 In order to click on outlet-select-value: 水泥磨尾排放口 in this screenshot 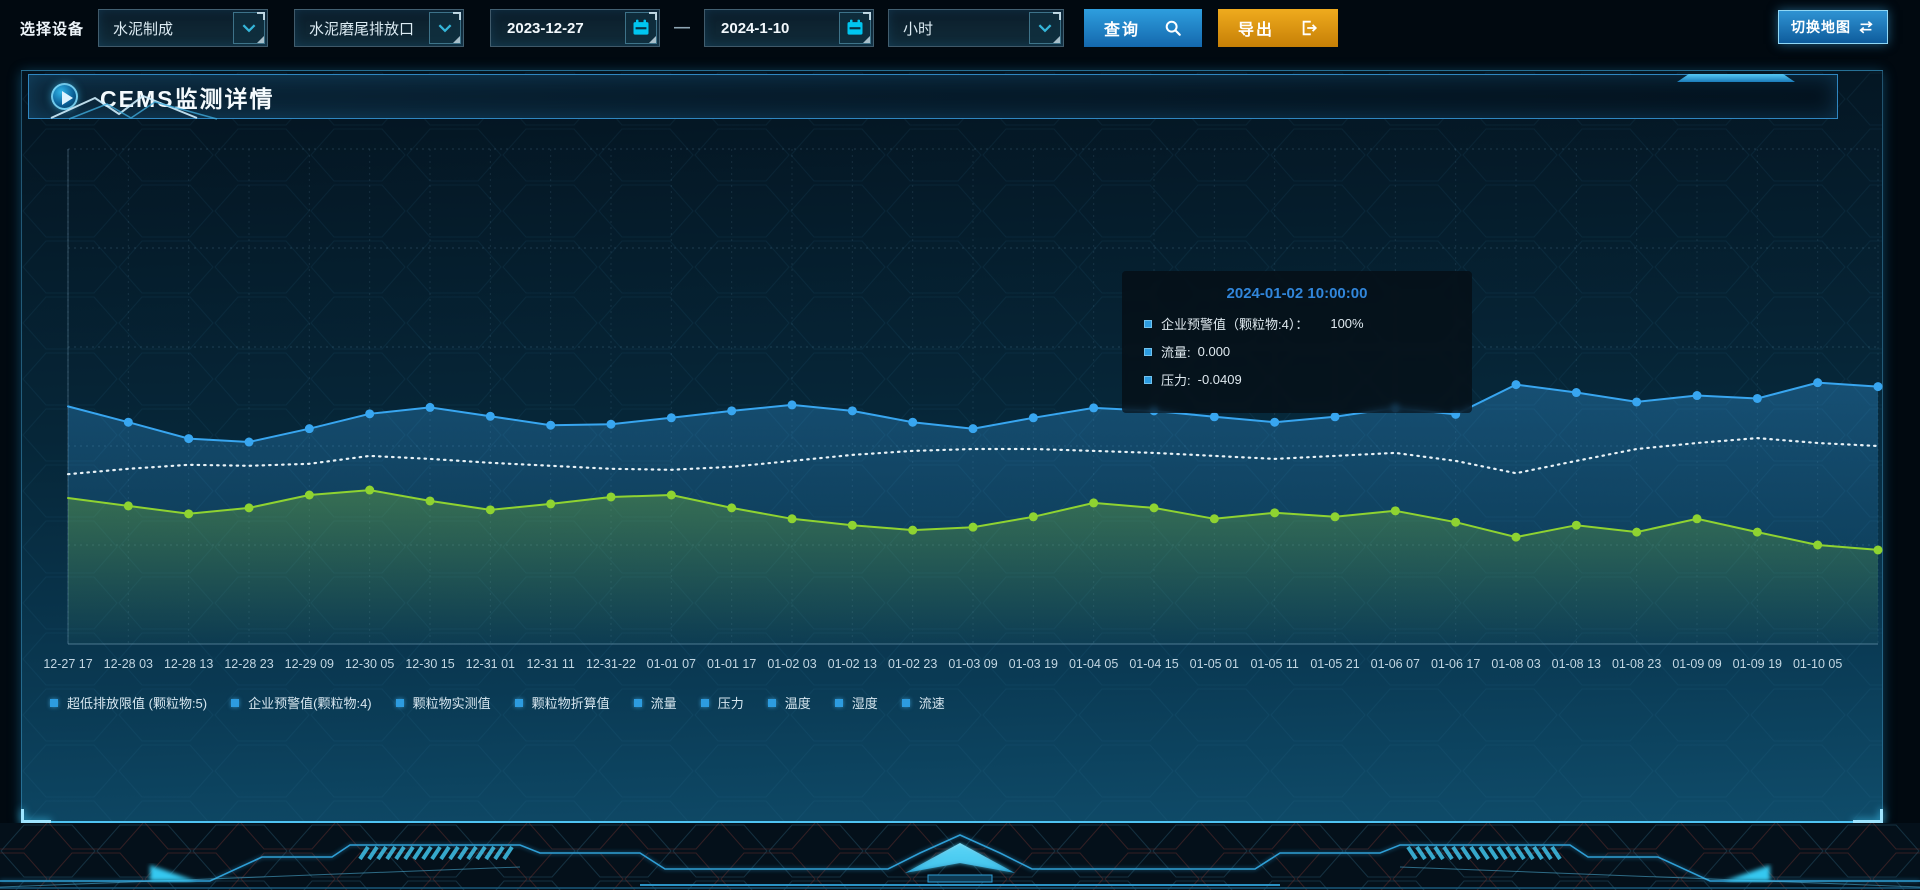, I will do `click(362, 29)`.